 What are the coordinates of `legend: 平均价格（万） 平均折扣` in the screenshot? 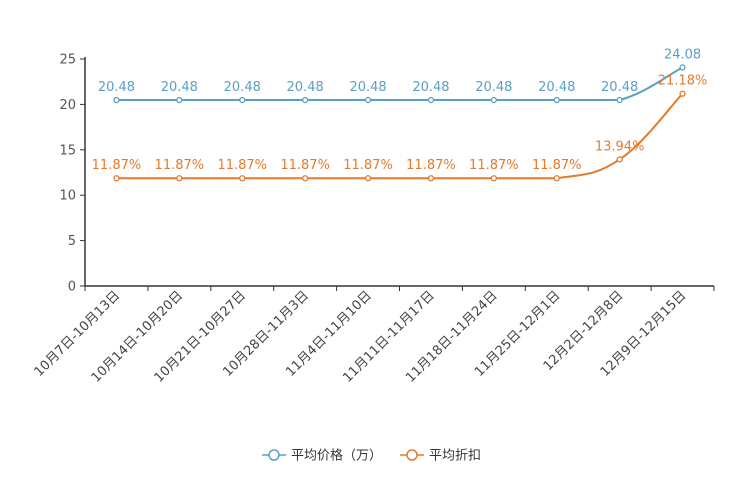 It's located at (371, 456).